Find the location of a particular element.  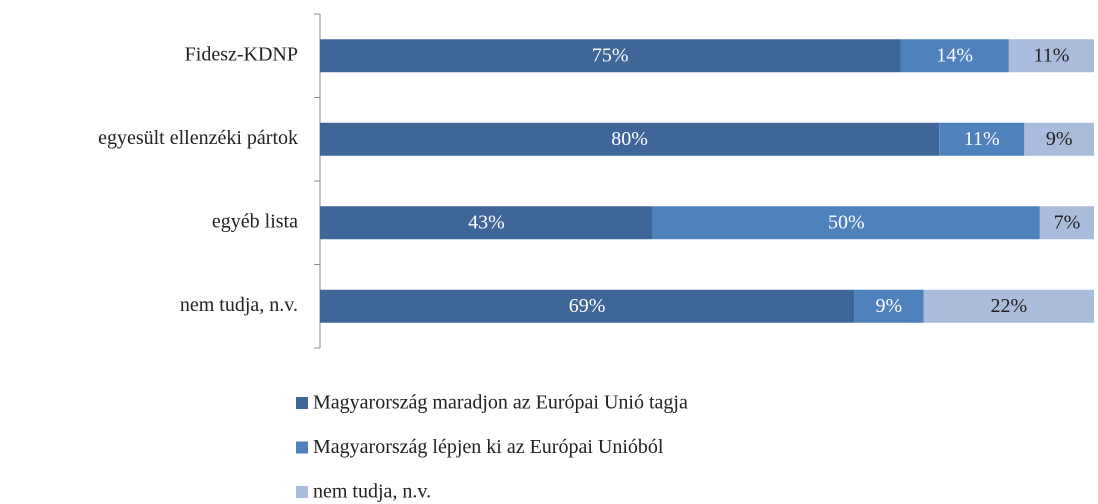

value-label: 75% is located at coordinates (610, 55).